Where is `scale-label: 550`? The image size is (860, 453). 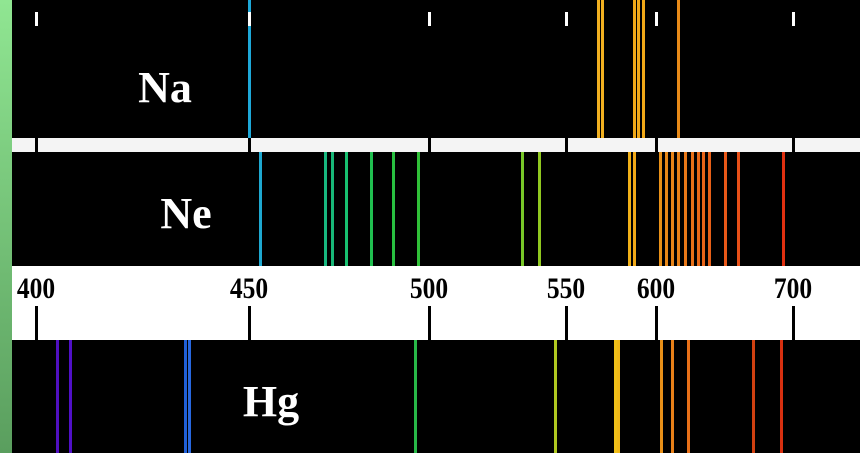 scale-label: 550 is located at coordinates (566, 288).